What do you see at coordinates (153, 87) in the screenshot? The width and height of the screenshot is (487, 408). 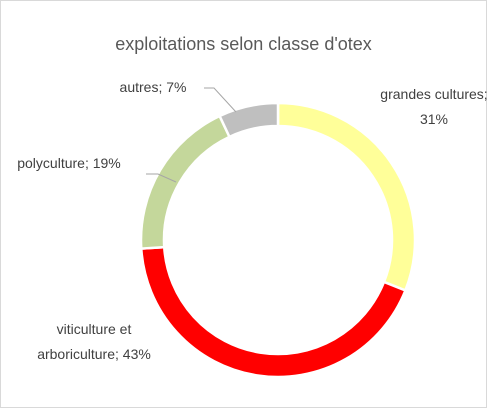 I see `data-label: autres; 7%` at bounding box center [153, 87].